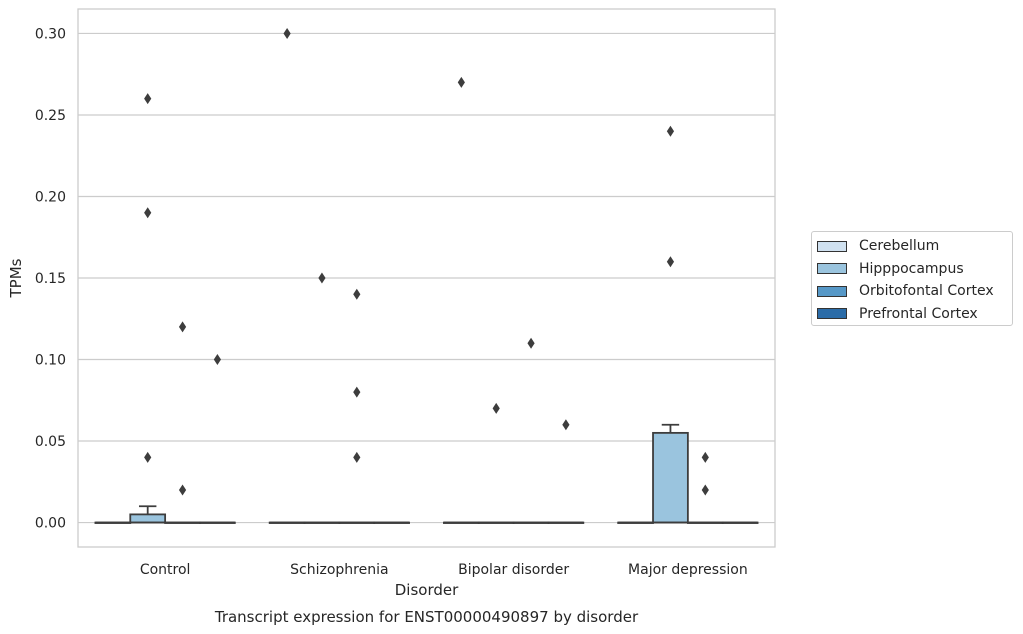 Image resolution: width=1023 pixels, height=634 pixels. Describe the element at coordinates (50, 361) in the screenshot. I see `y-tick-label: 0.10` at that location.